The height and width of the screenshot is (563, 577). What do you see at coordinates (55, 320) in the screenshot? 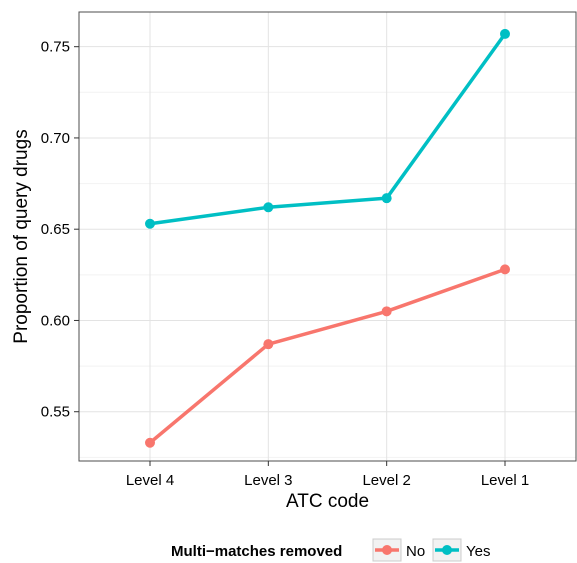
I see `y-tick-label: 0.60` at bounding box center [55, 320].